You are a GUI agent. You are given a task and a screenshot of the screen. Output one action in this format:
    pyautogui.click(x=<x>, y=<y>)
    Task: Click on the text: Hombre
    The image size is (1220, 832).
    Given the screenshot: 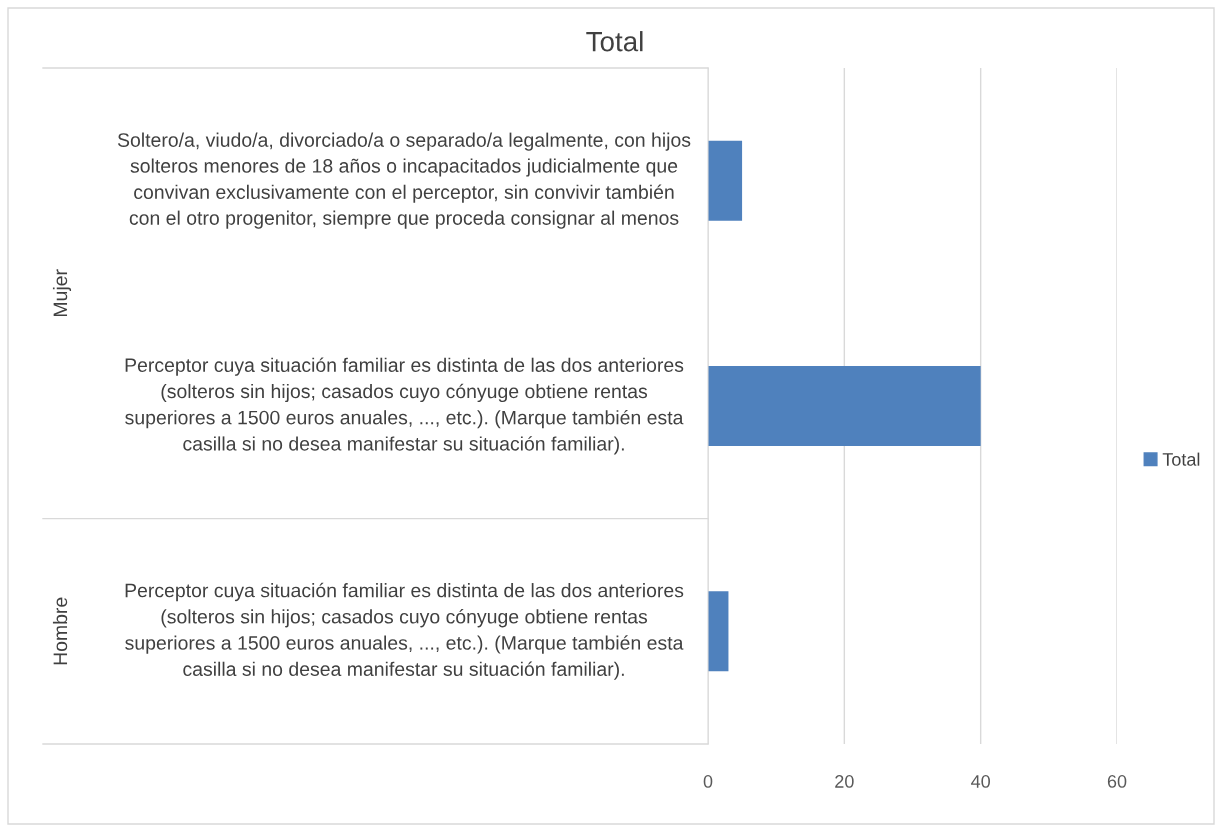 What is the action you would take?
    pyautogui.click(x=60, y=631)
    